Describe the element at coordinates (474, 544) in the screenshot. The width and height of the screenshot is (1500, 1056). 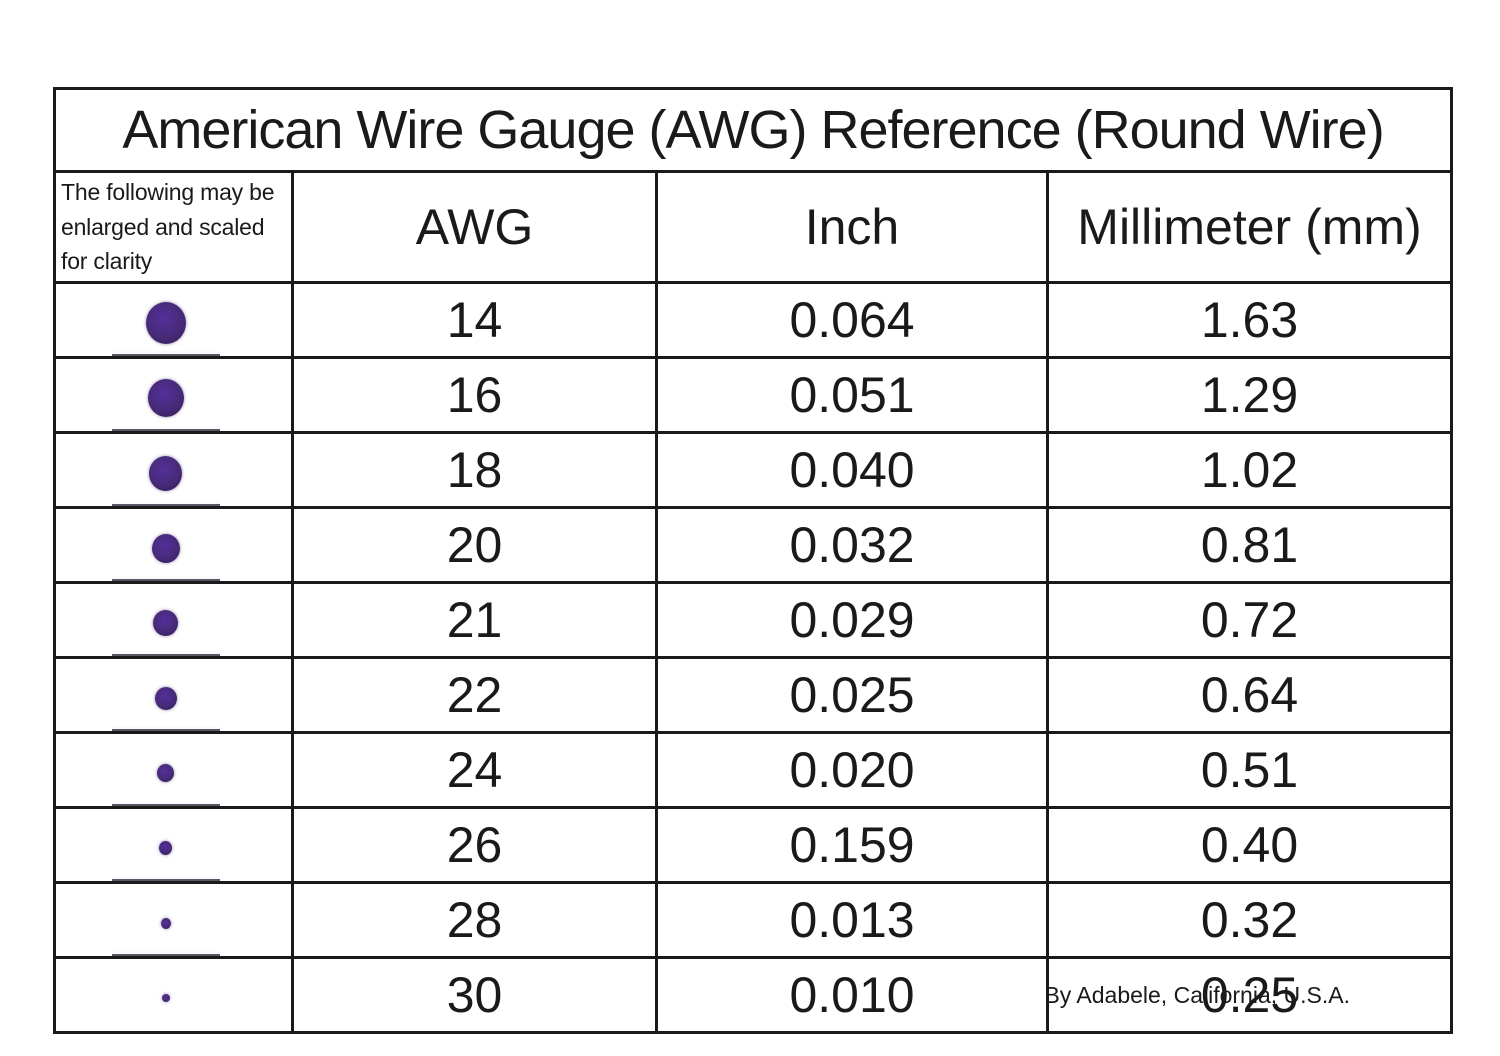
I see `awg-value: 20` at that location.